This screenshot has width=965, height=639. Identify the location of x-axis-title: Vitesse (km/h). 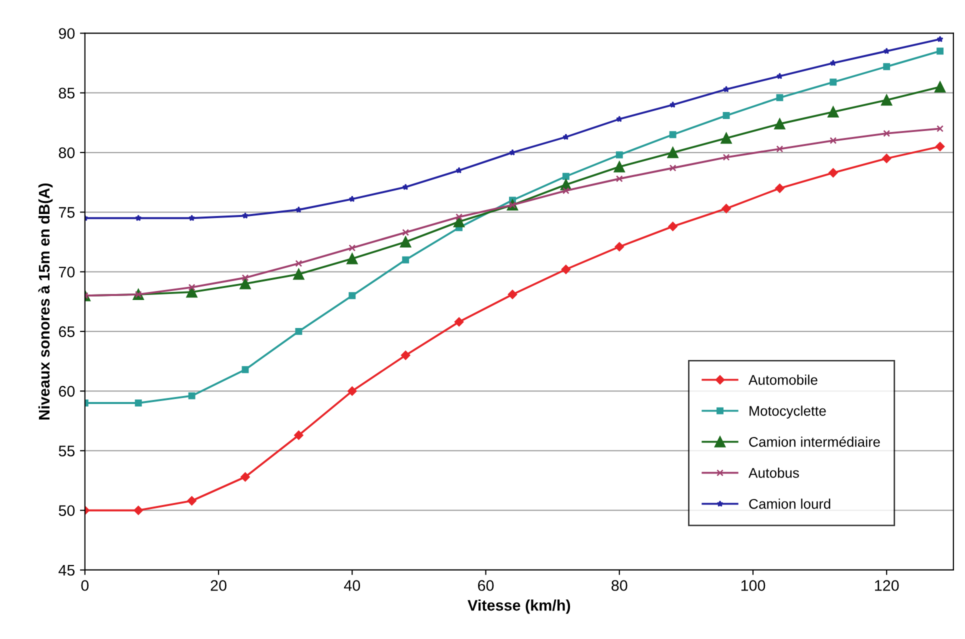
(519, 607).